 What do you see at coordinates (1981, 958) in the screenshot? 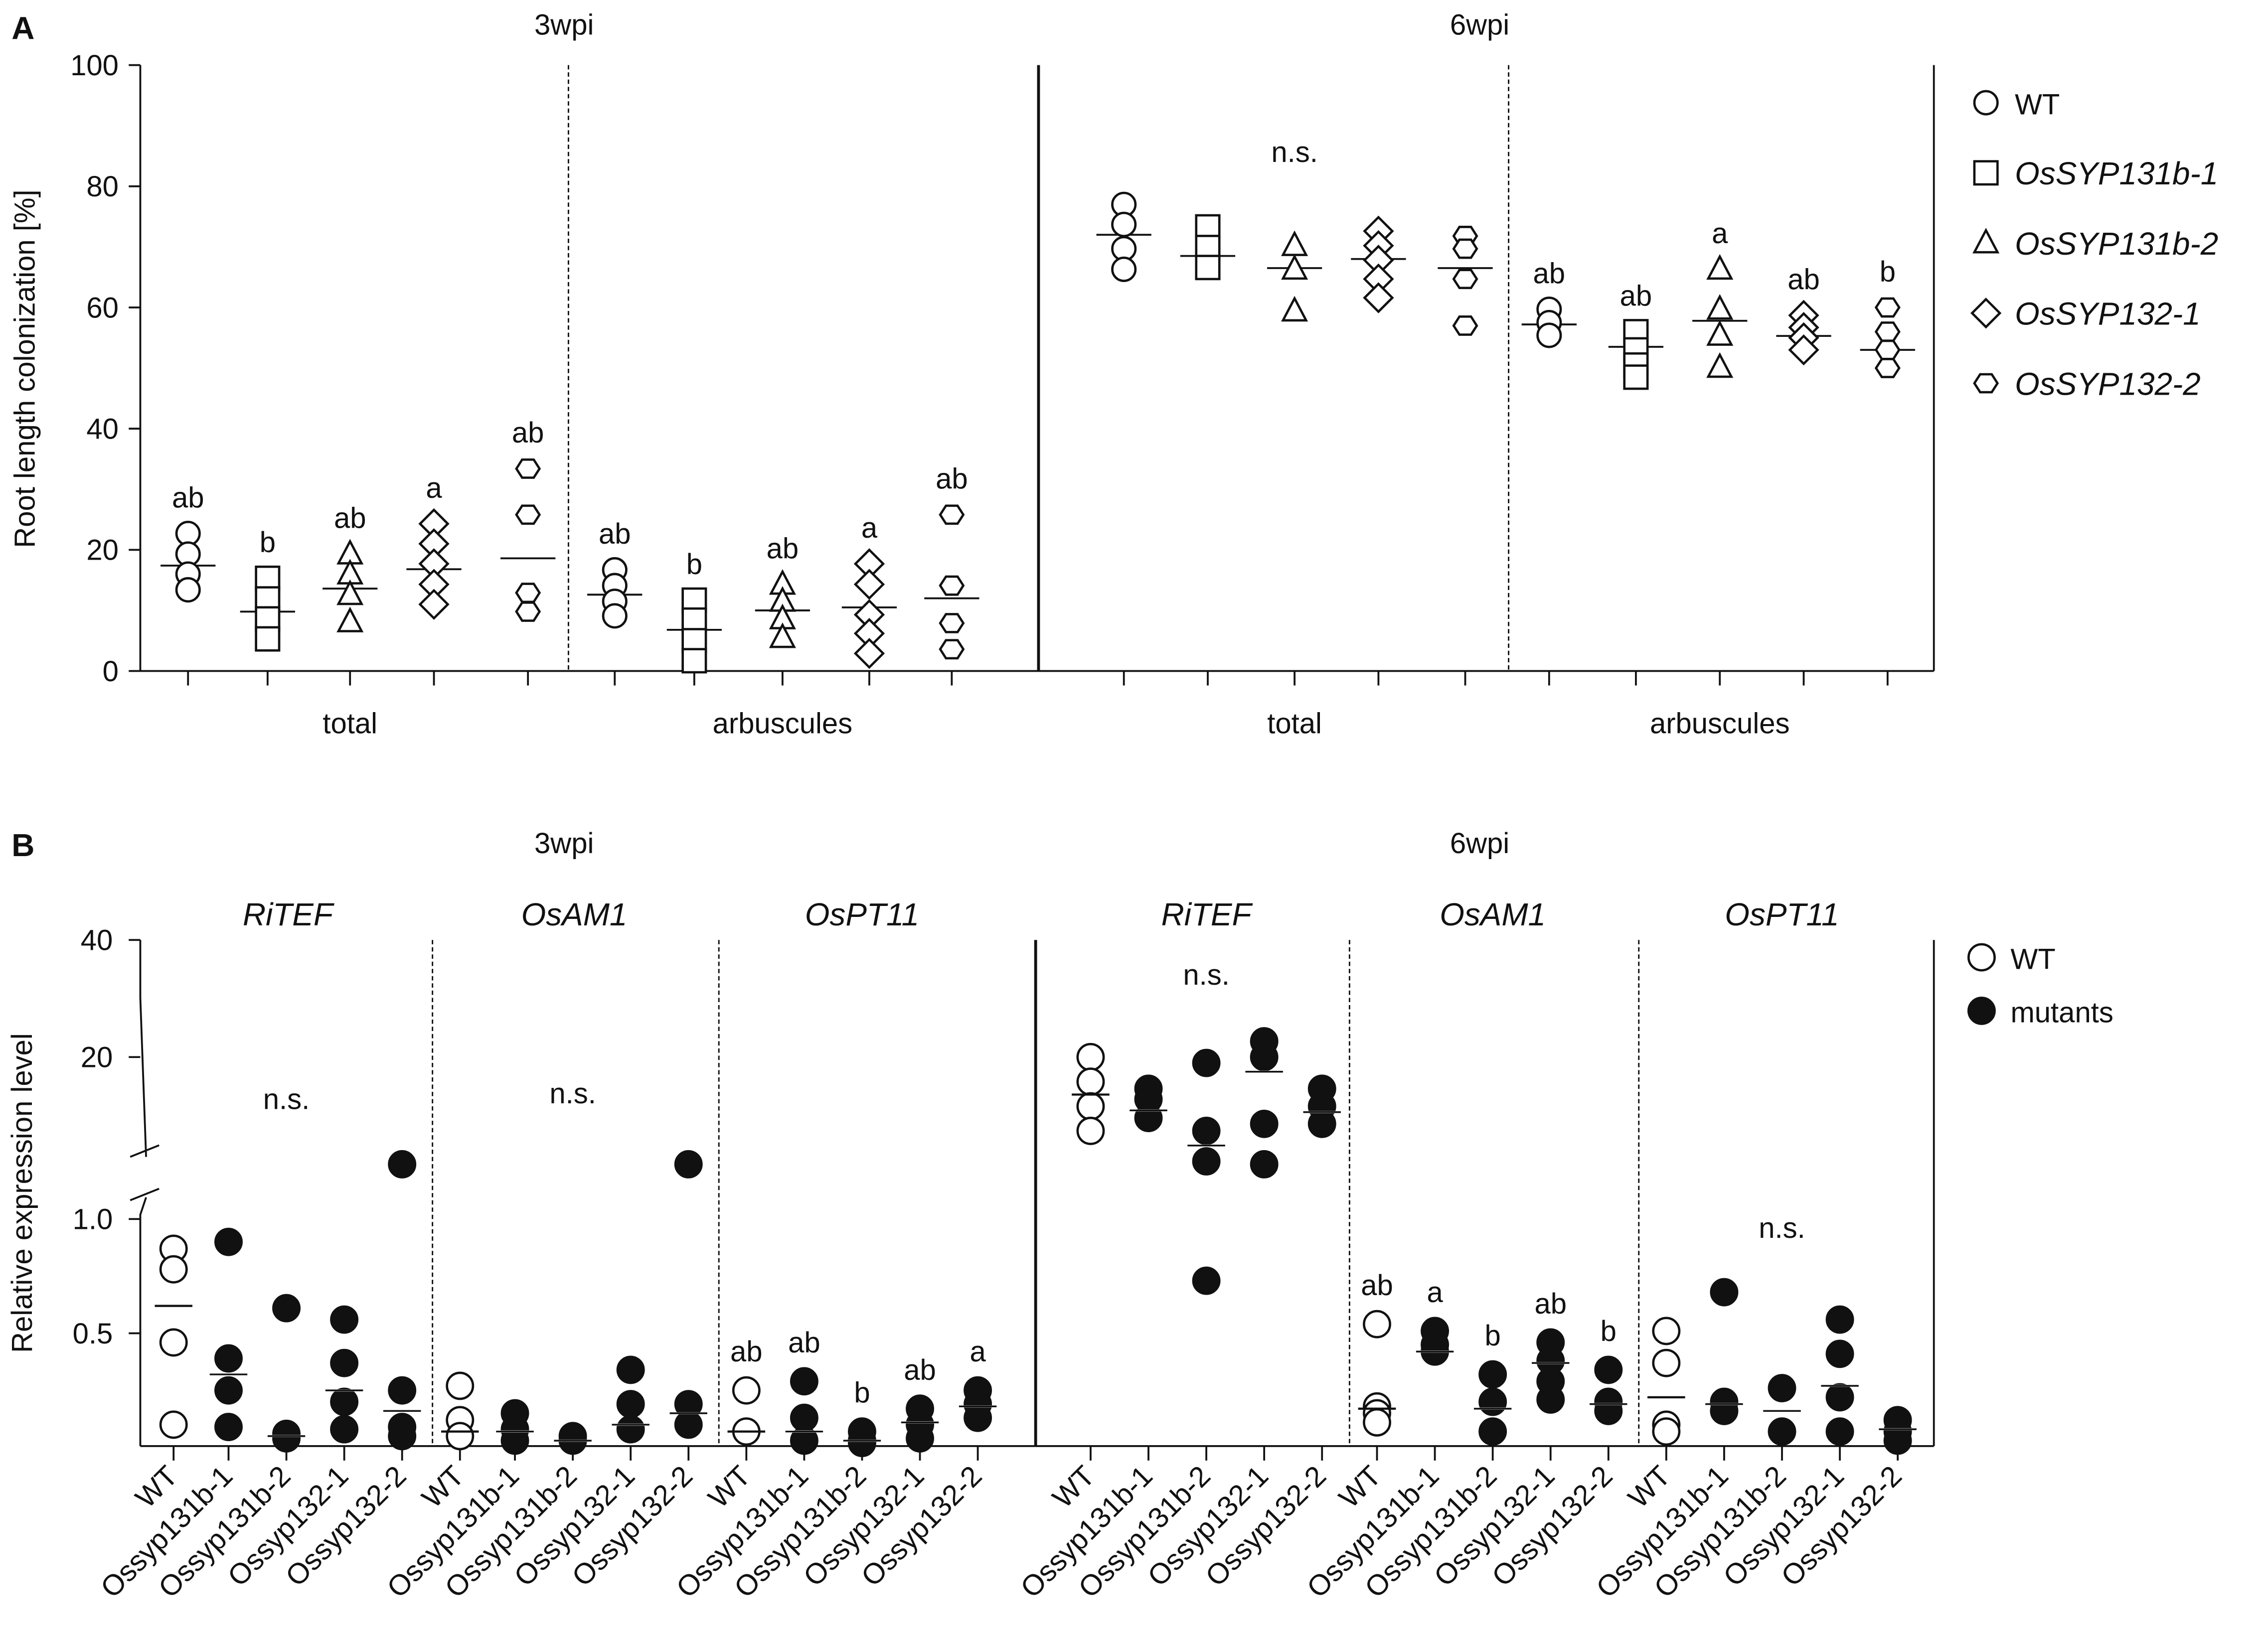
I see `legend-marker-wt` at bounding box center [1981, 958].